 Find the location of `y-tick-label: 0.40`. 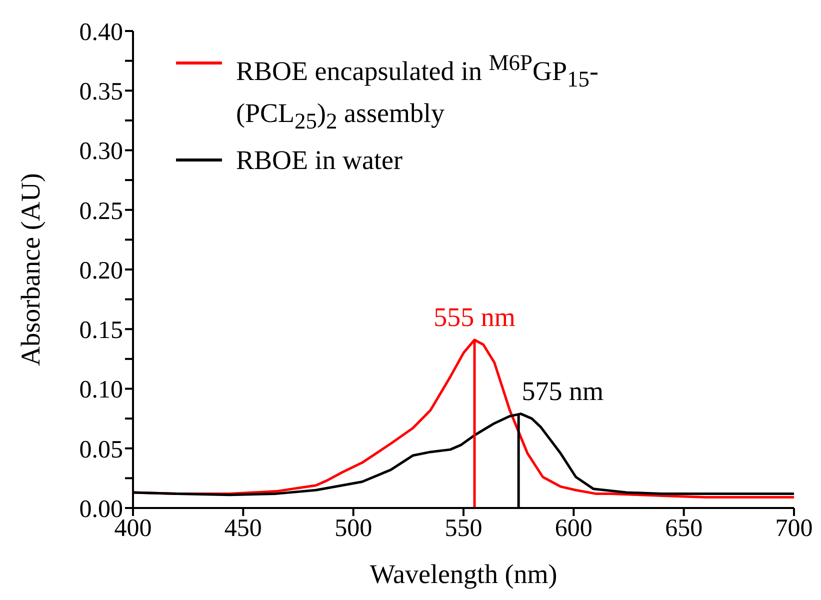

y-tick-label: 0.40 is located at coordinates (101, 32).